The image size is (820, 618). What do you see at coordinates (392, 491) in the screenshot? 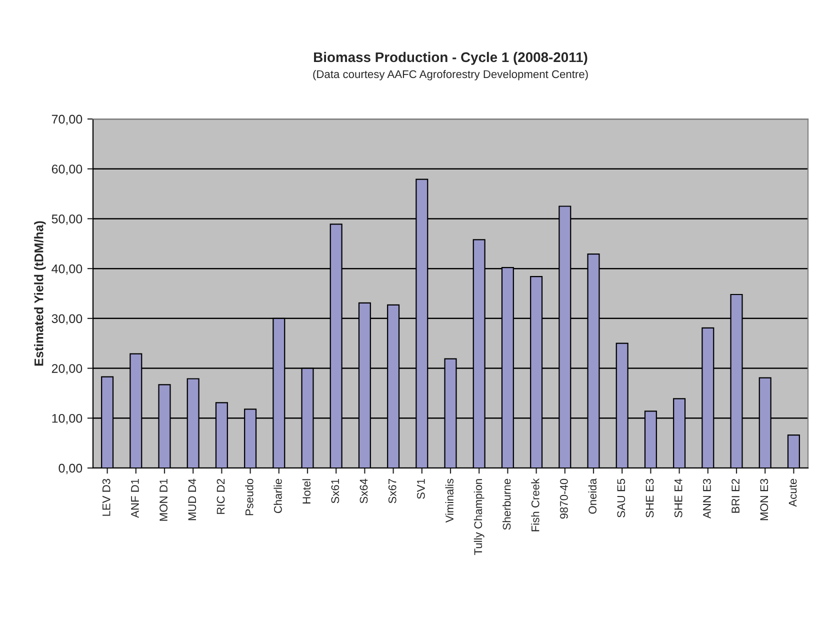
I see `x-tick-label: Sx67` at bounding box center [392, 491].